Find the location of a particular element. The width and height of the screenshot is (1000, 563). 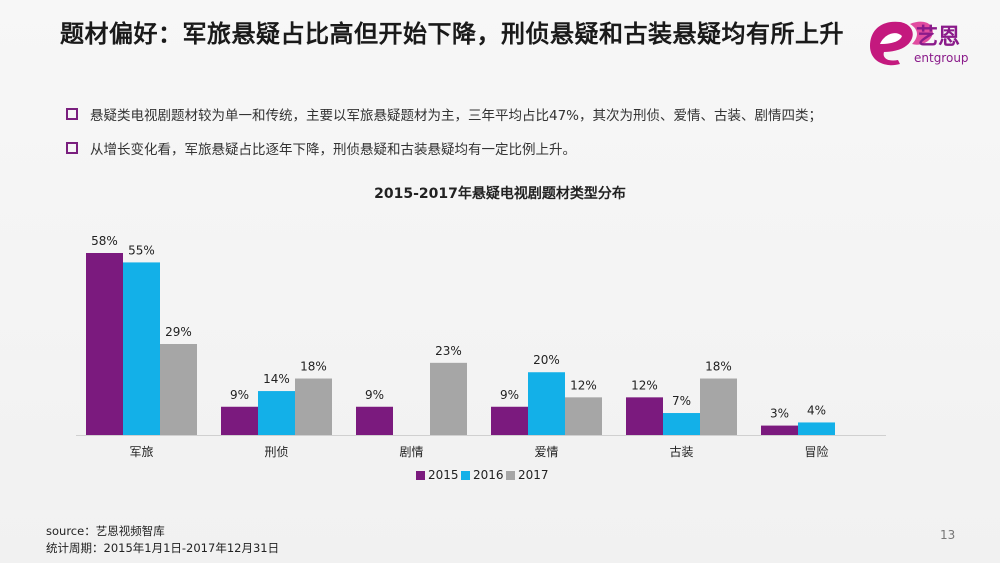

category-label: 剧情 is located at coordinates (411, 452).